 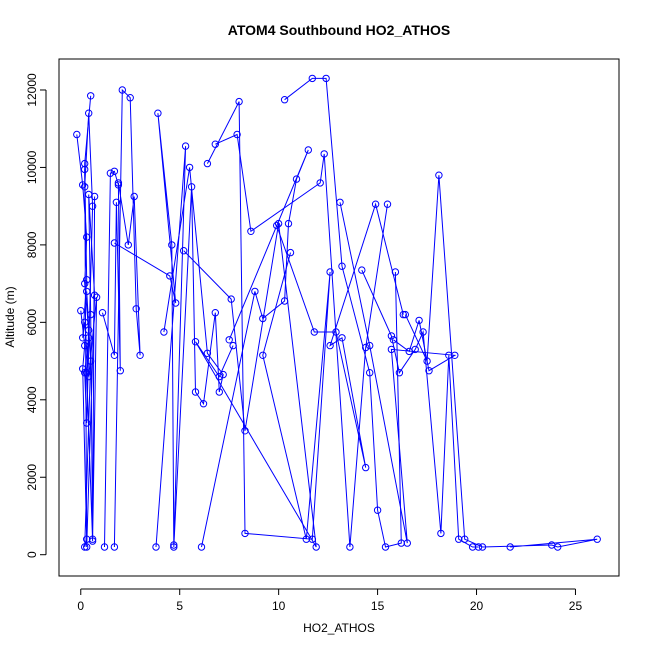 What do you see at coordinates (330, 600) in the screenshot?
I see `x-axis: 0 5 10 15 20 25` at bounding box center [330, 600].